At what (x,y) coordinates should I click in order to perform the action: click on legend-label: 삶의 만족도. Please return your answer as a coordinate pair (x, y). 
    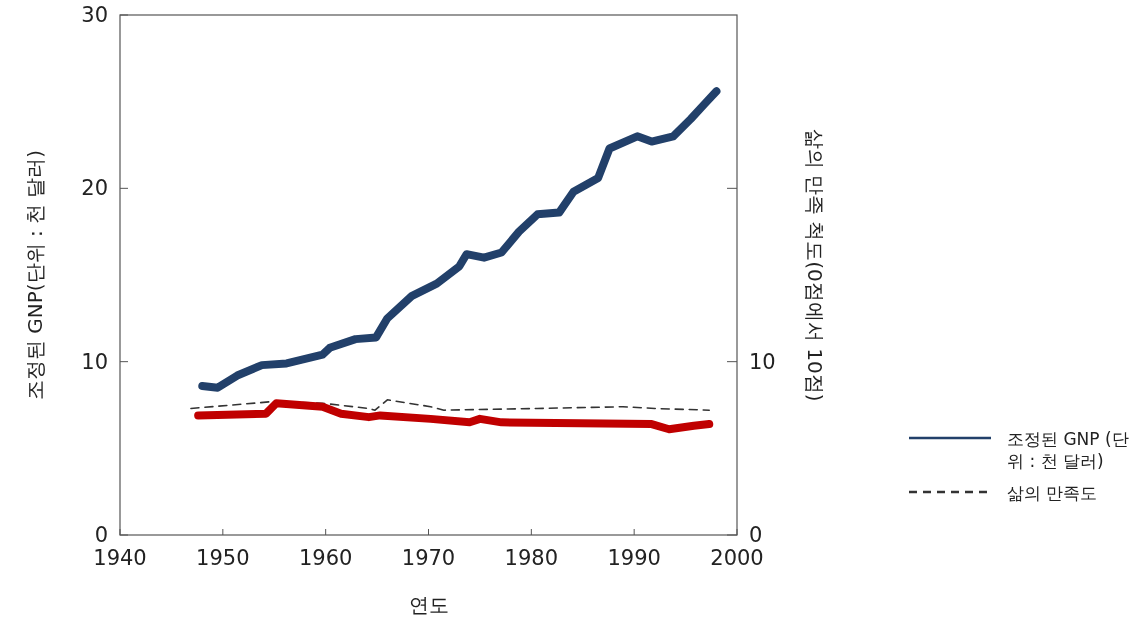
    Looking at the image, I should click on (1052, 493).